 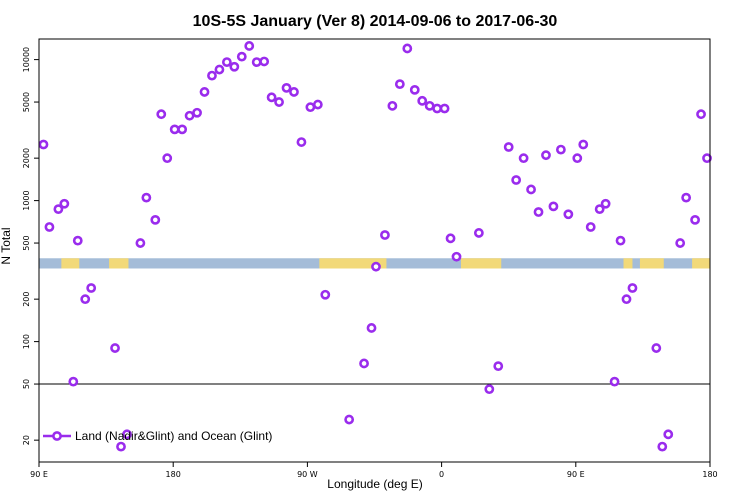 What do you see at coordinates (26, 200) in the screenshot?
I see `y-tick-label: 1000` at bounding box center [26, 200].